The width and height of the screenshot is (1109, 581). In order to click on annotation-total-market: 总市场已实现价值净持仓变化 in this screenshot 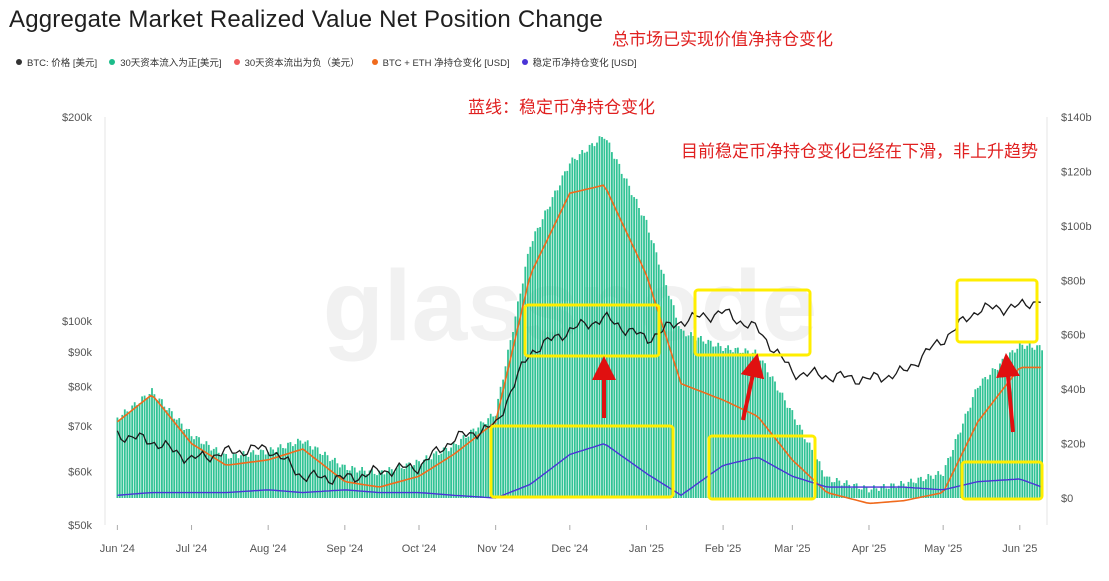, I will do `click(722, 40)`.